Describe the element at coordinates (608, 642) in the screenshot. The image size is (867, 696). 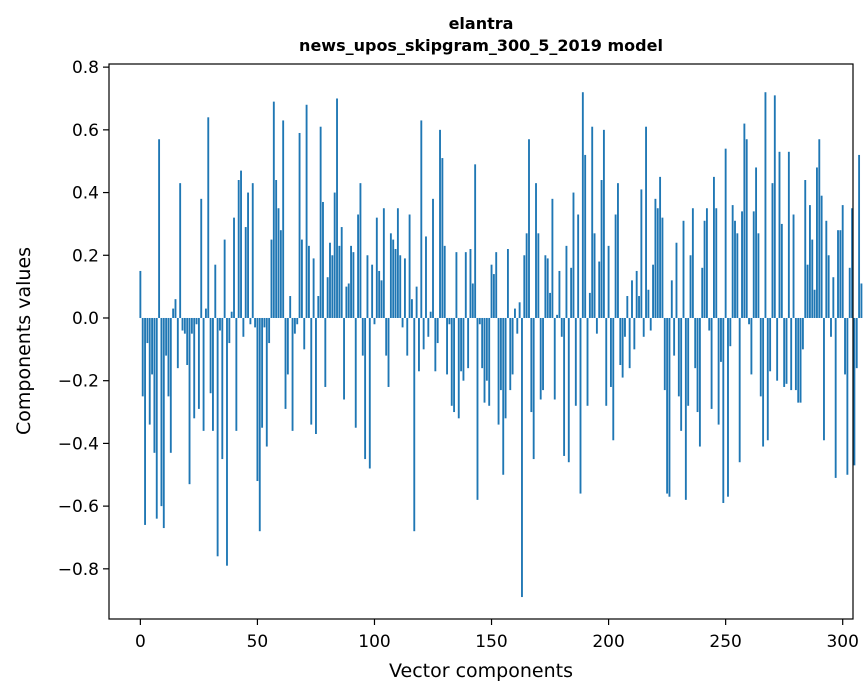
I see `x-tick-label: 200` at that location.